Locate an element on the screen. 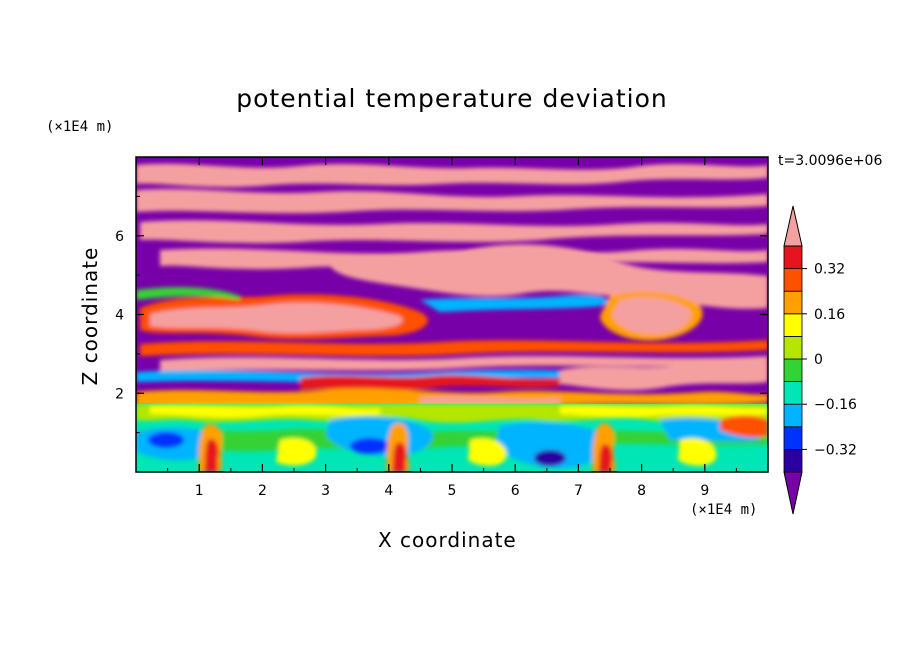 This screenshot has width=904, height=654. colorbar-max-extension is located at coordinates (793, 226).